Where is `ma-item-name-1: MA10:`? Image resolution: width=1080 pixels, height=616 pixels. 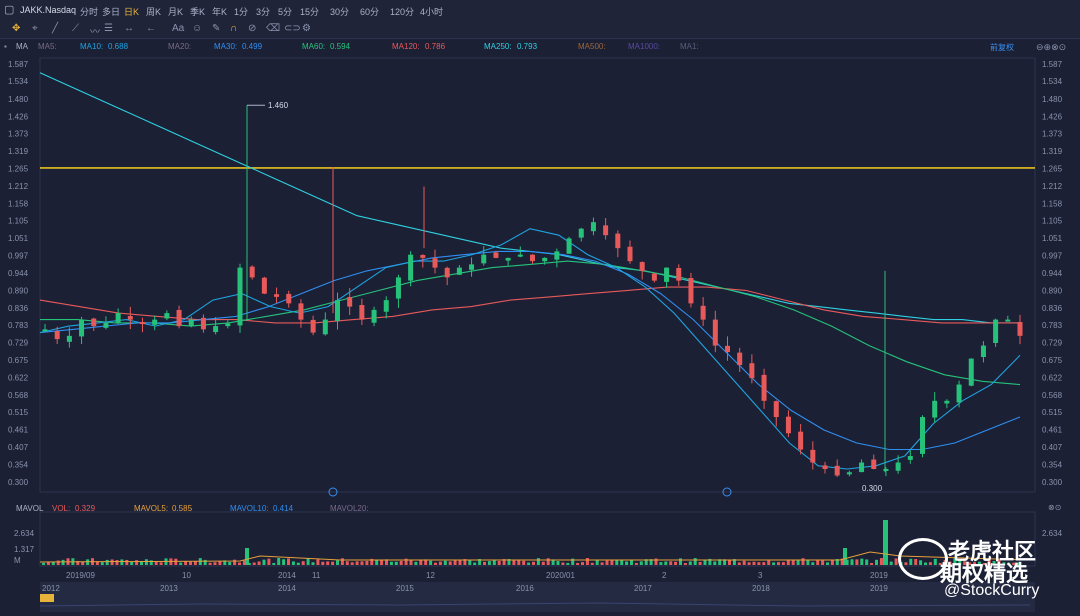 ma-item-name-1: MA10: is located at coordinates (92, 46).